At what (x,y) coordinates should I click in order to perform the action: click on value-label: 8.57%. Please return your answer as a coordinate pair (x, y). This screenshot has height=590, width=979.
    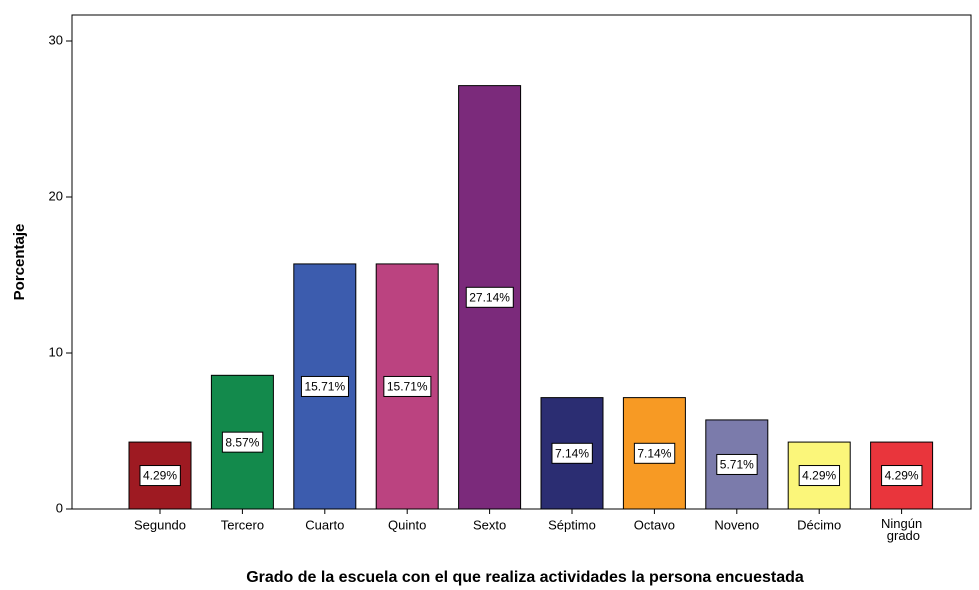
    Looking at the image, I should click on (242, 442).